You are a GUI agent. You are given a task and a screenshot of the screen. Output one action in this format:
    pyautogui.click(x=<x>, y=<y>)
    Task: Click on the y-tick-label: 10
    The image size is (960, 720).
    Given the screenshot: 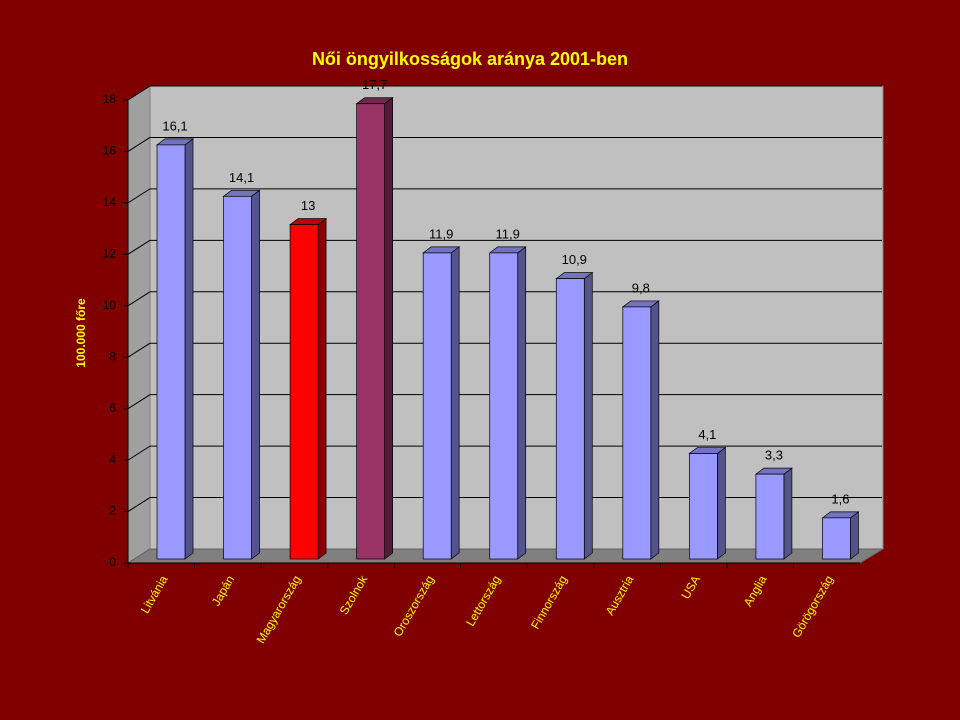 What is the action you would take?
    pyautogui.click(x=110, y=305)
    